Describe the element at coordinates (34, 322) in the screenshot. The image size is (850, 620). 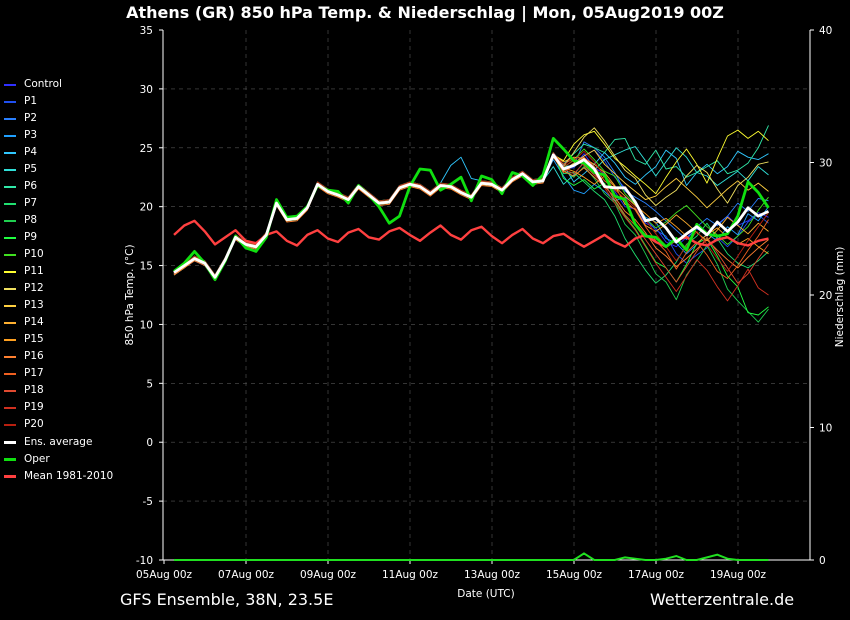
I see `legend-label: P14` at that location.